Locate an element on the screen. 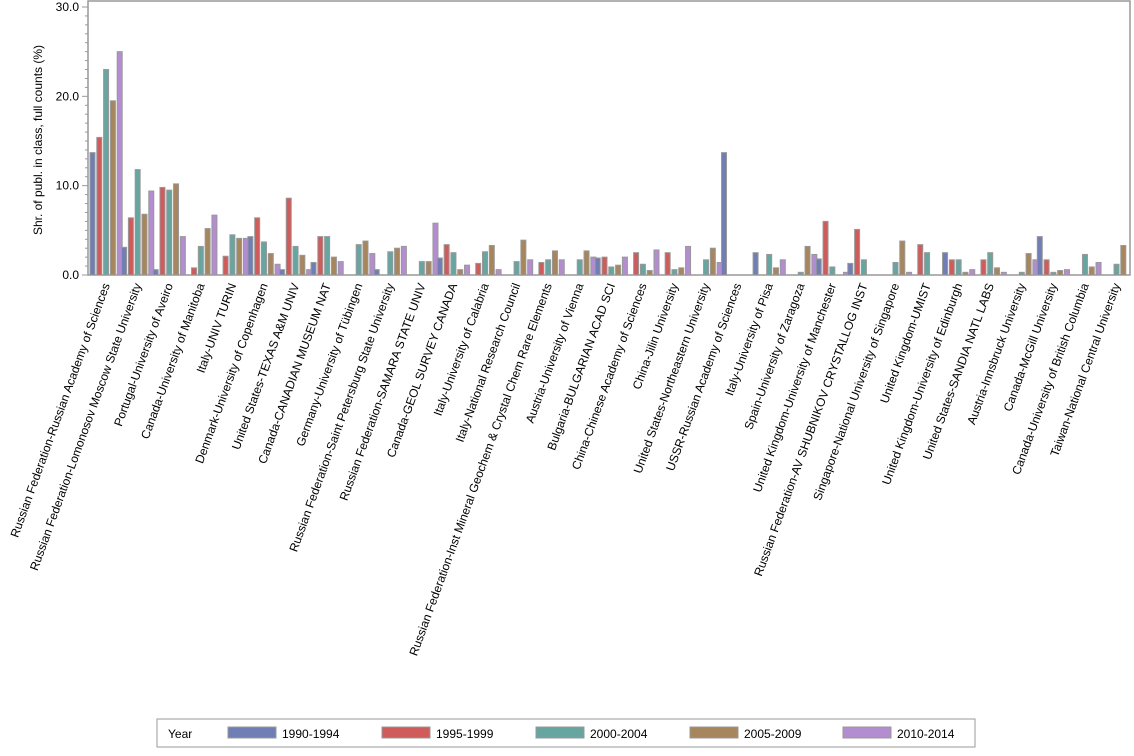 Image resolution: width=1134 pixels, height=756 pixels. y-tick-label: 20.0 is located at coordinates (68, 96).